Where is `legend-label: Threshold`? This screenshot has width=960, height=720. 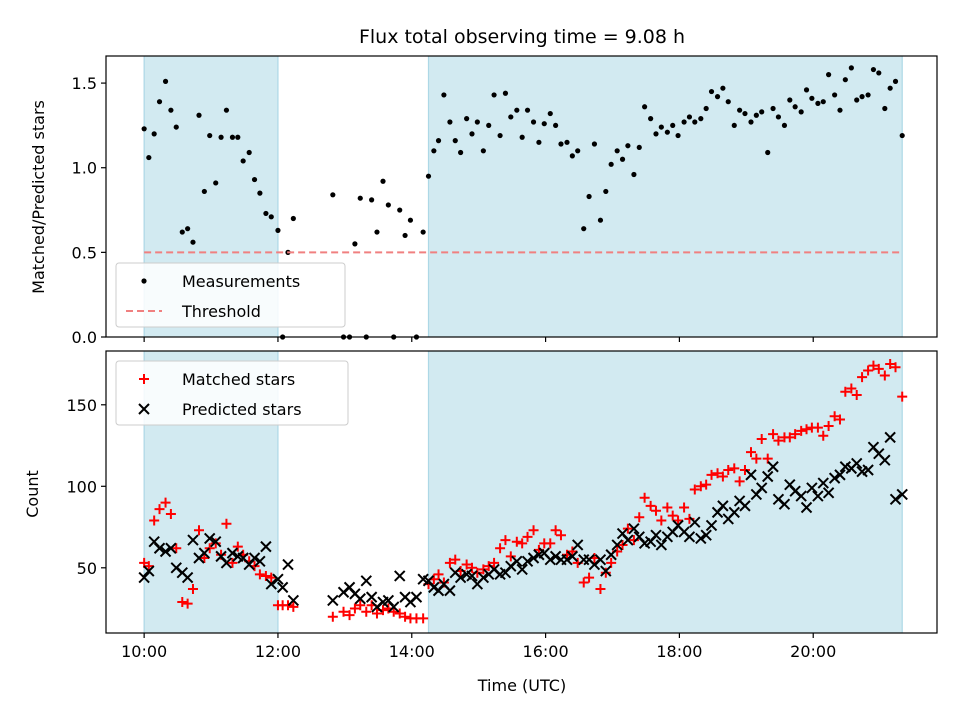
legend-label: Threshold is located at coordinates (221, 311).